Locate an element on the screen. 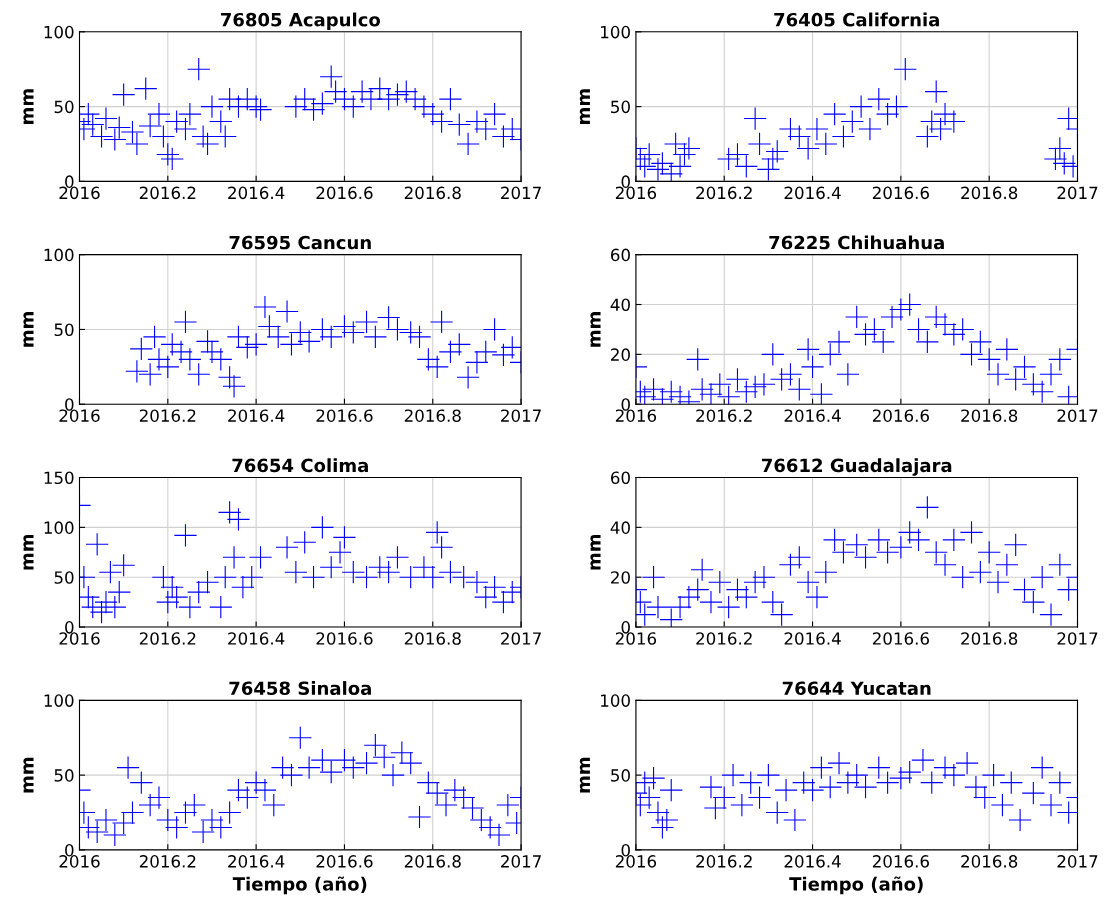  chart-title: 76612 Guadalajara is located at coordinates (856, 467).